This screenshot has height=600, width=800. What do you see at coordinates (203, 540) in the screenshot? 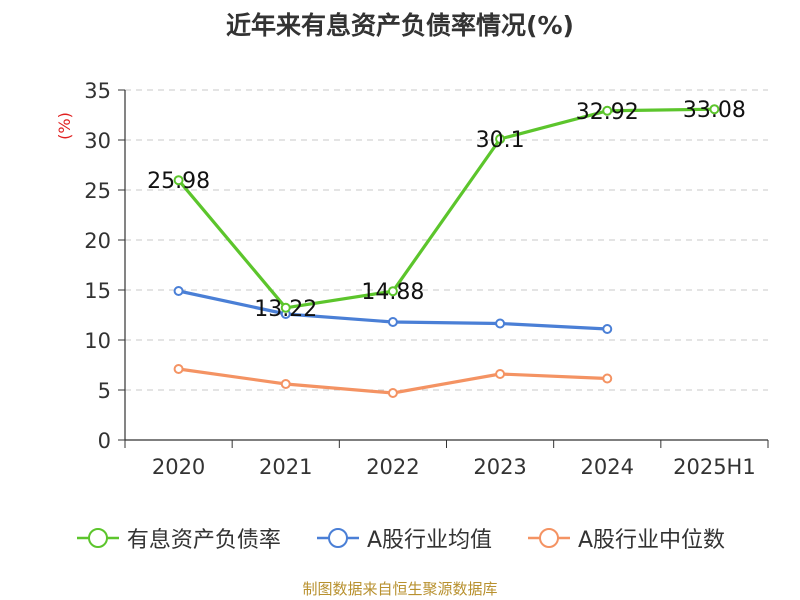
I see `legend-label: 有息资产负债率` at bounding box center [203, 540].